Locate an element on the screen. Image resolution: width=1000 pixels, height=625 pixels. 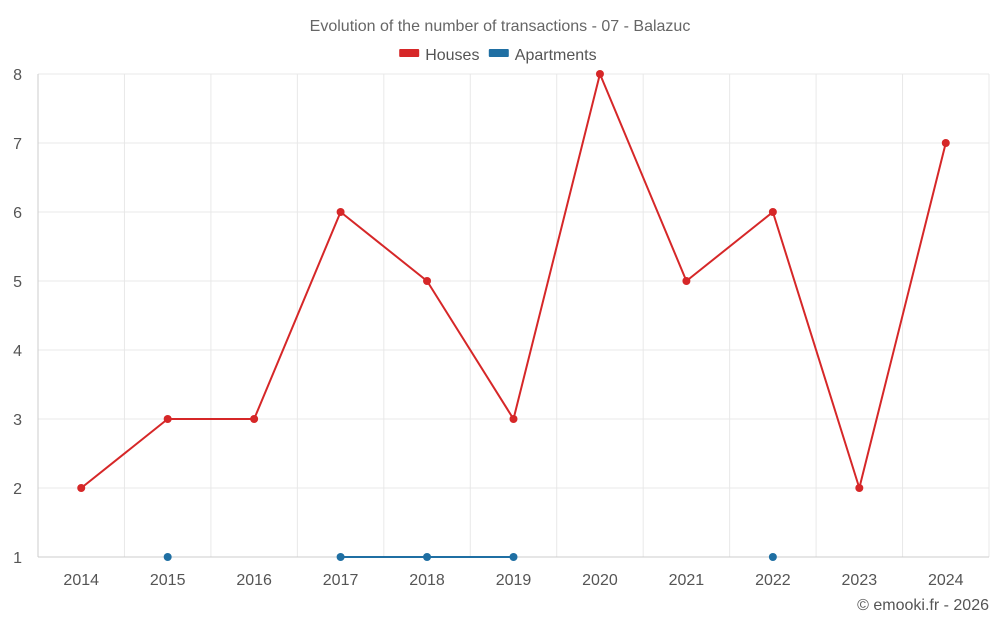
legend-swatch-apartments is located at coordinates (498, 53).